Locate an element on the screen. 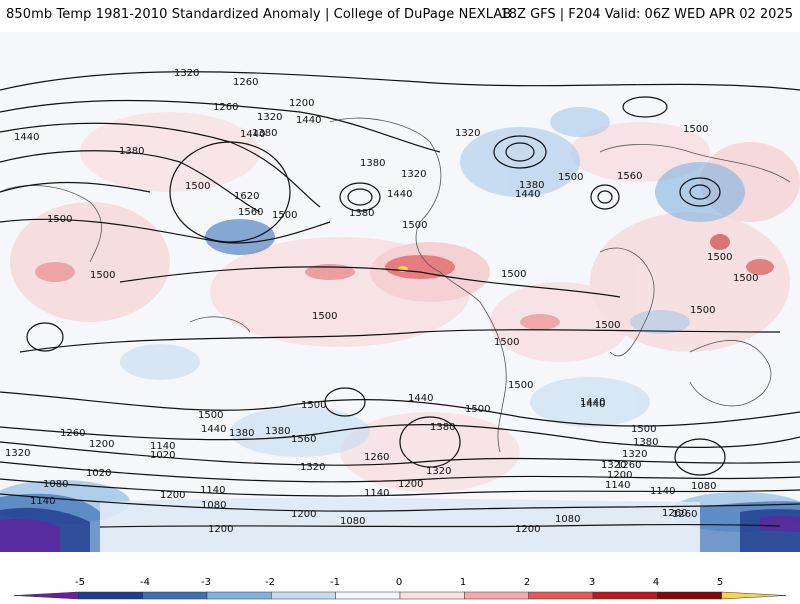 The image size is (800, 604). tick-label: 5 is located at coordinates (720, 582).